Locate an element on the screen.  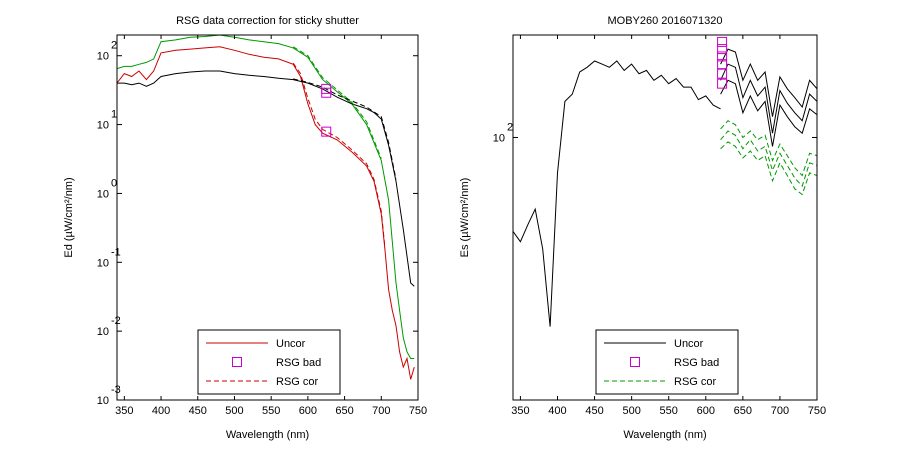
y-tick-exponent: -3 is located at coordinates (116, 390).